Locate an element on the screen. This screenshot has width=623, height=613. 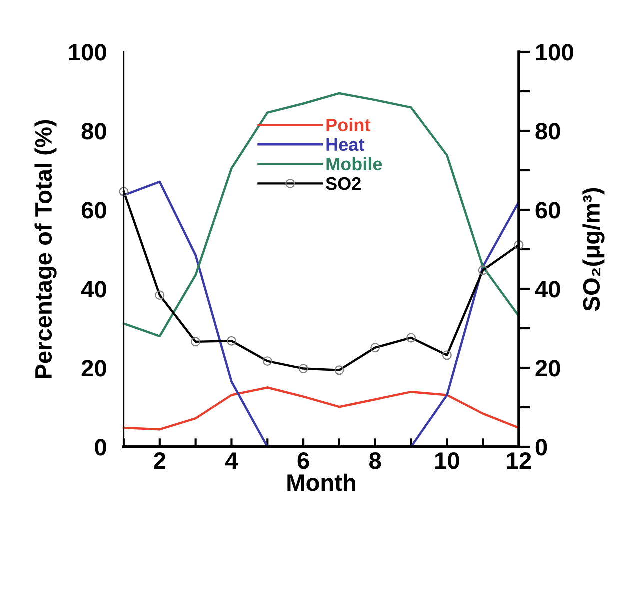
x-tick-label: 4 is located at coordinates (232, 460).